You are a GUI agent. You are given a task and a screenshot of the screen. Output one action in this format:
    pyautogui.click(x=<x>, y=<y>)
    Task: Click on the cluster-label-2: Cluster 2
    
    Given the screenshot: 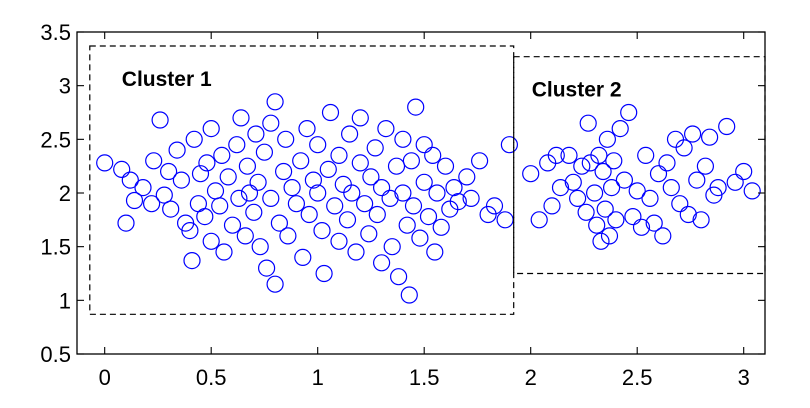 What is the action you would take?
    pyautogui.click(x=577, y=90)
    